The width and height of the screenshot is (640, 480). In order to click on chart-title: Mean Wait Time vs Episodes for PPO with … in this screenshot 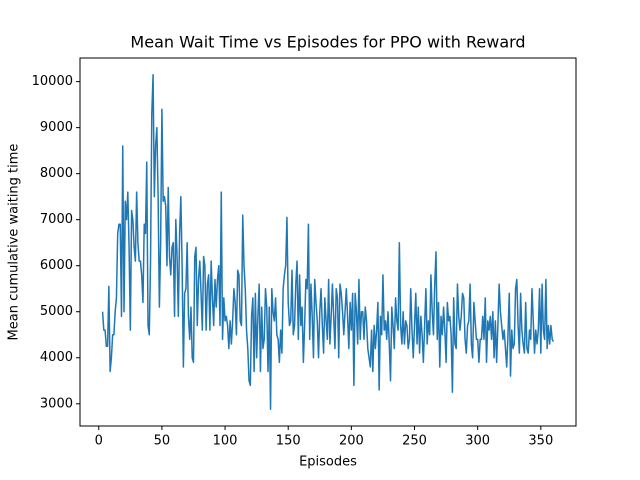, I will do `click(327, 42)`.